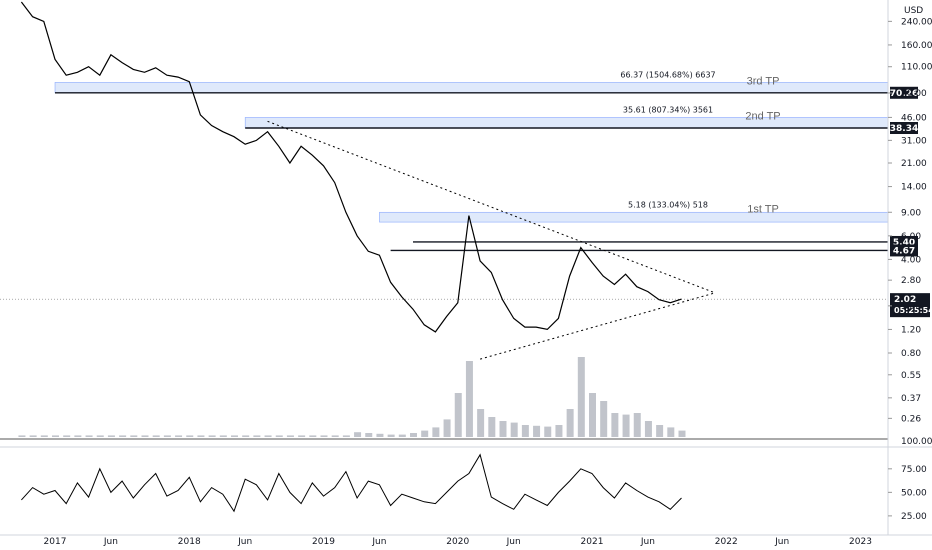  What do you see at coordinates (914, 493) in the screenshot?
I see `osc-tick-label: 50.00` at bounding box center [914, 493].